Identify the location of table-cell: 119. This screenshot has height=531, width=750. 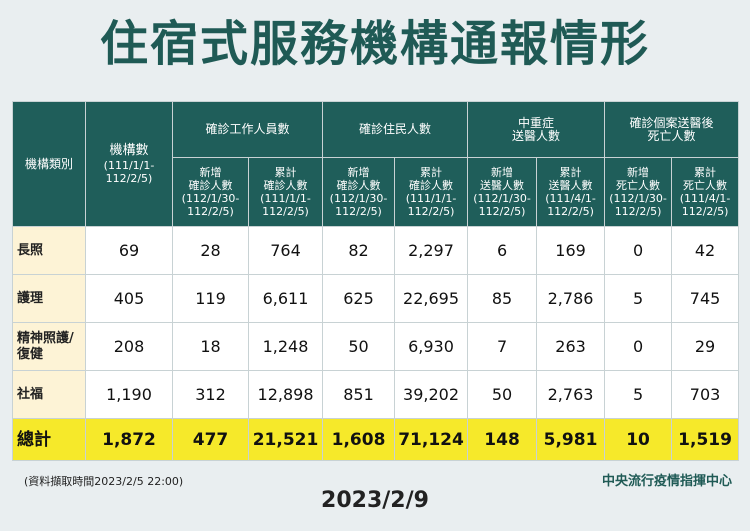
(210, 298).